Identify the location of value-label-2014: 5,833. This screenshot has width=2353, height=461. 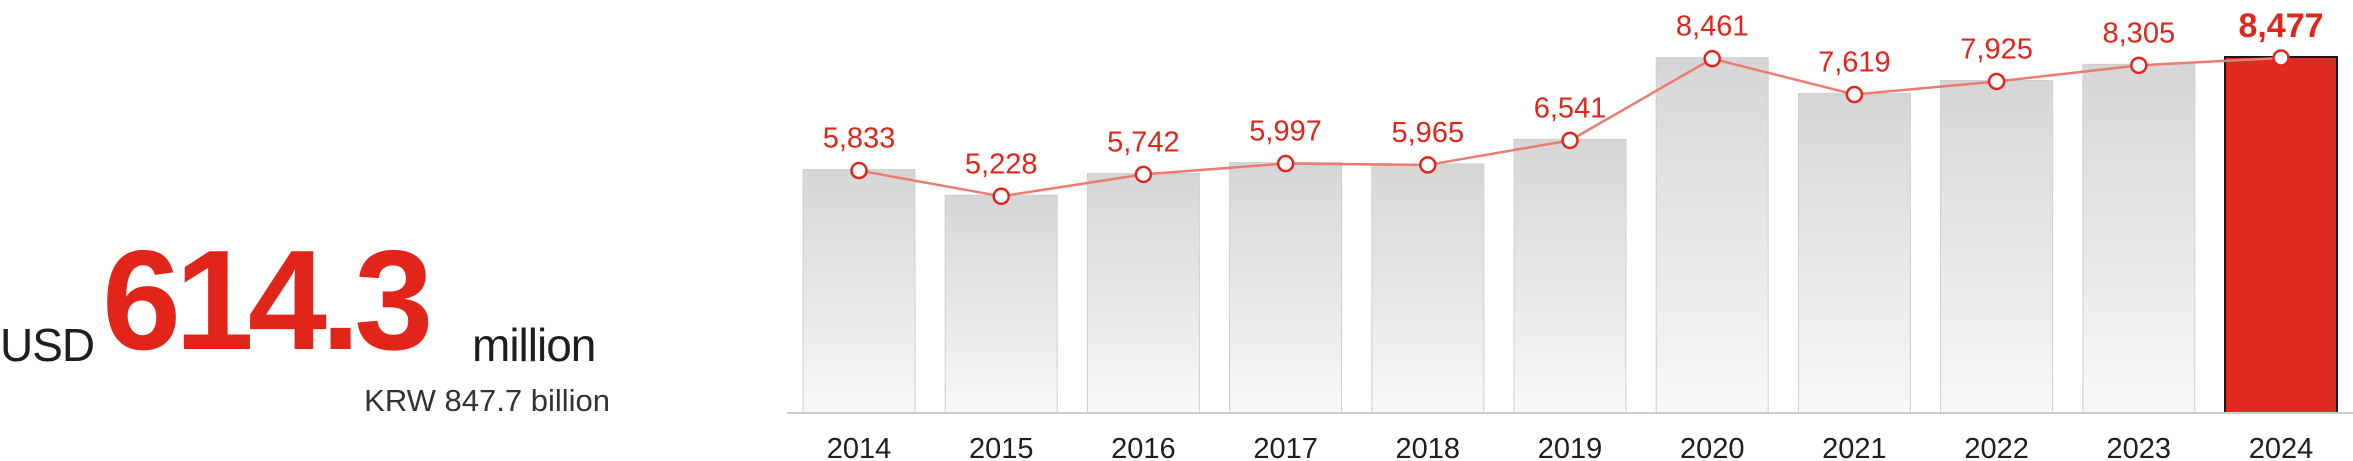
(859, 139).